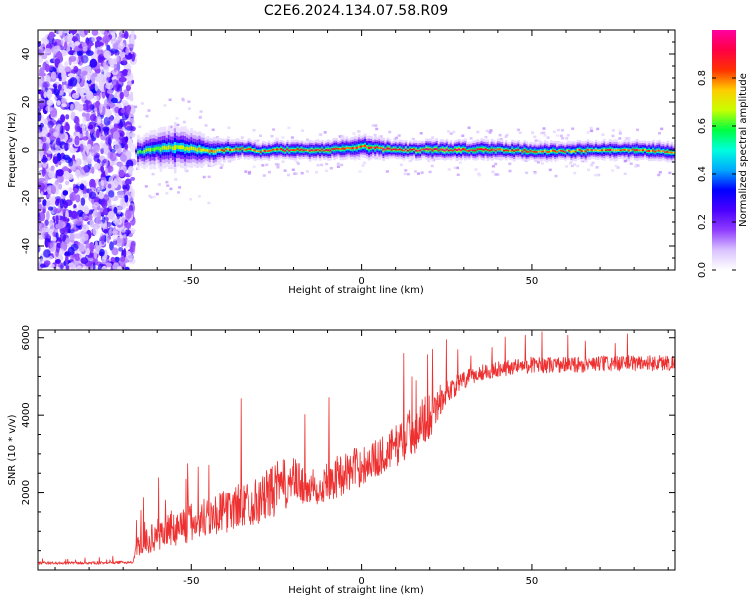  Describe the element at coordinates (356, 290) in the screenshot. I see `heatmap-x-axis-label: Height of straight line (km)` at that location.